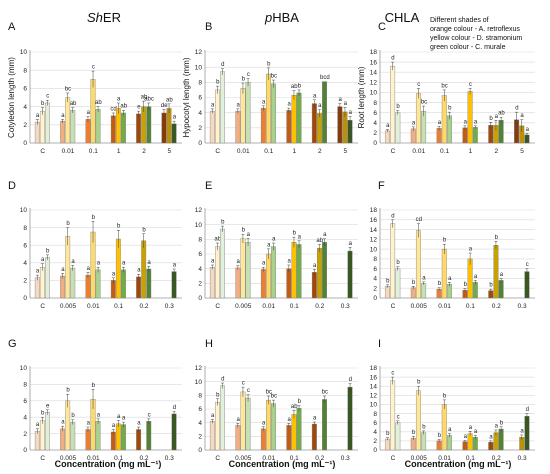  What do you see at coordinates (374, 377) in the screenshot?
I see `y-tick-label: 16` at bounding box center [374, 377].